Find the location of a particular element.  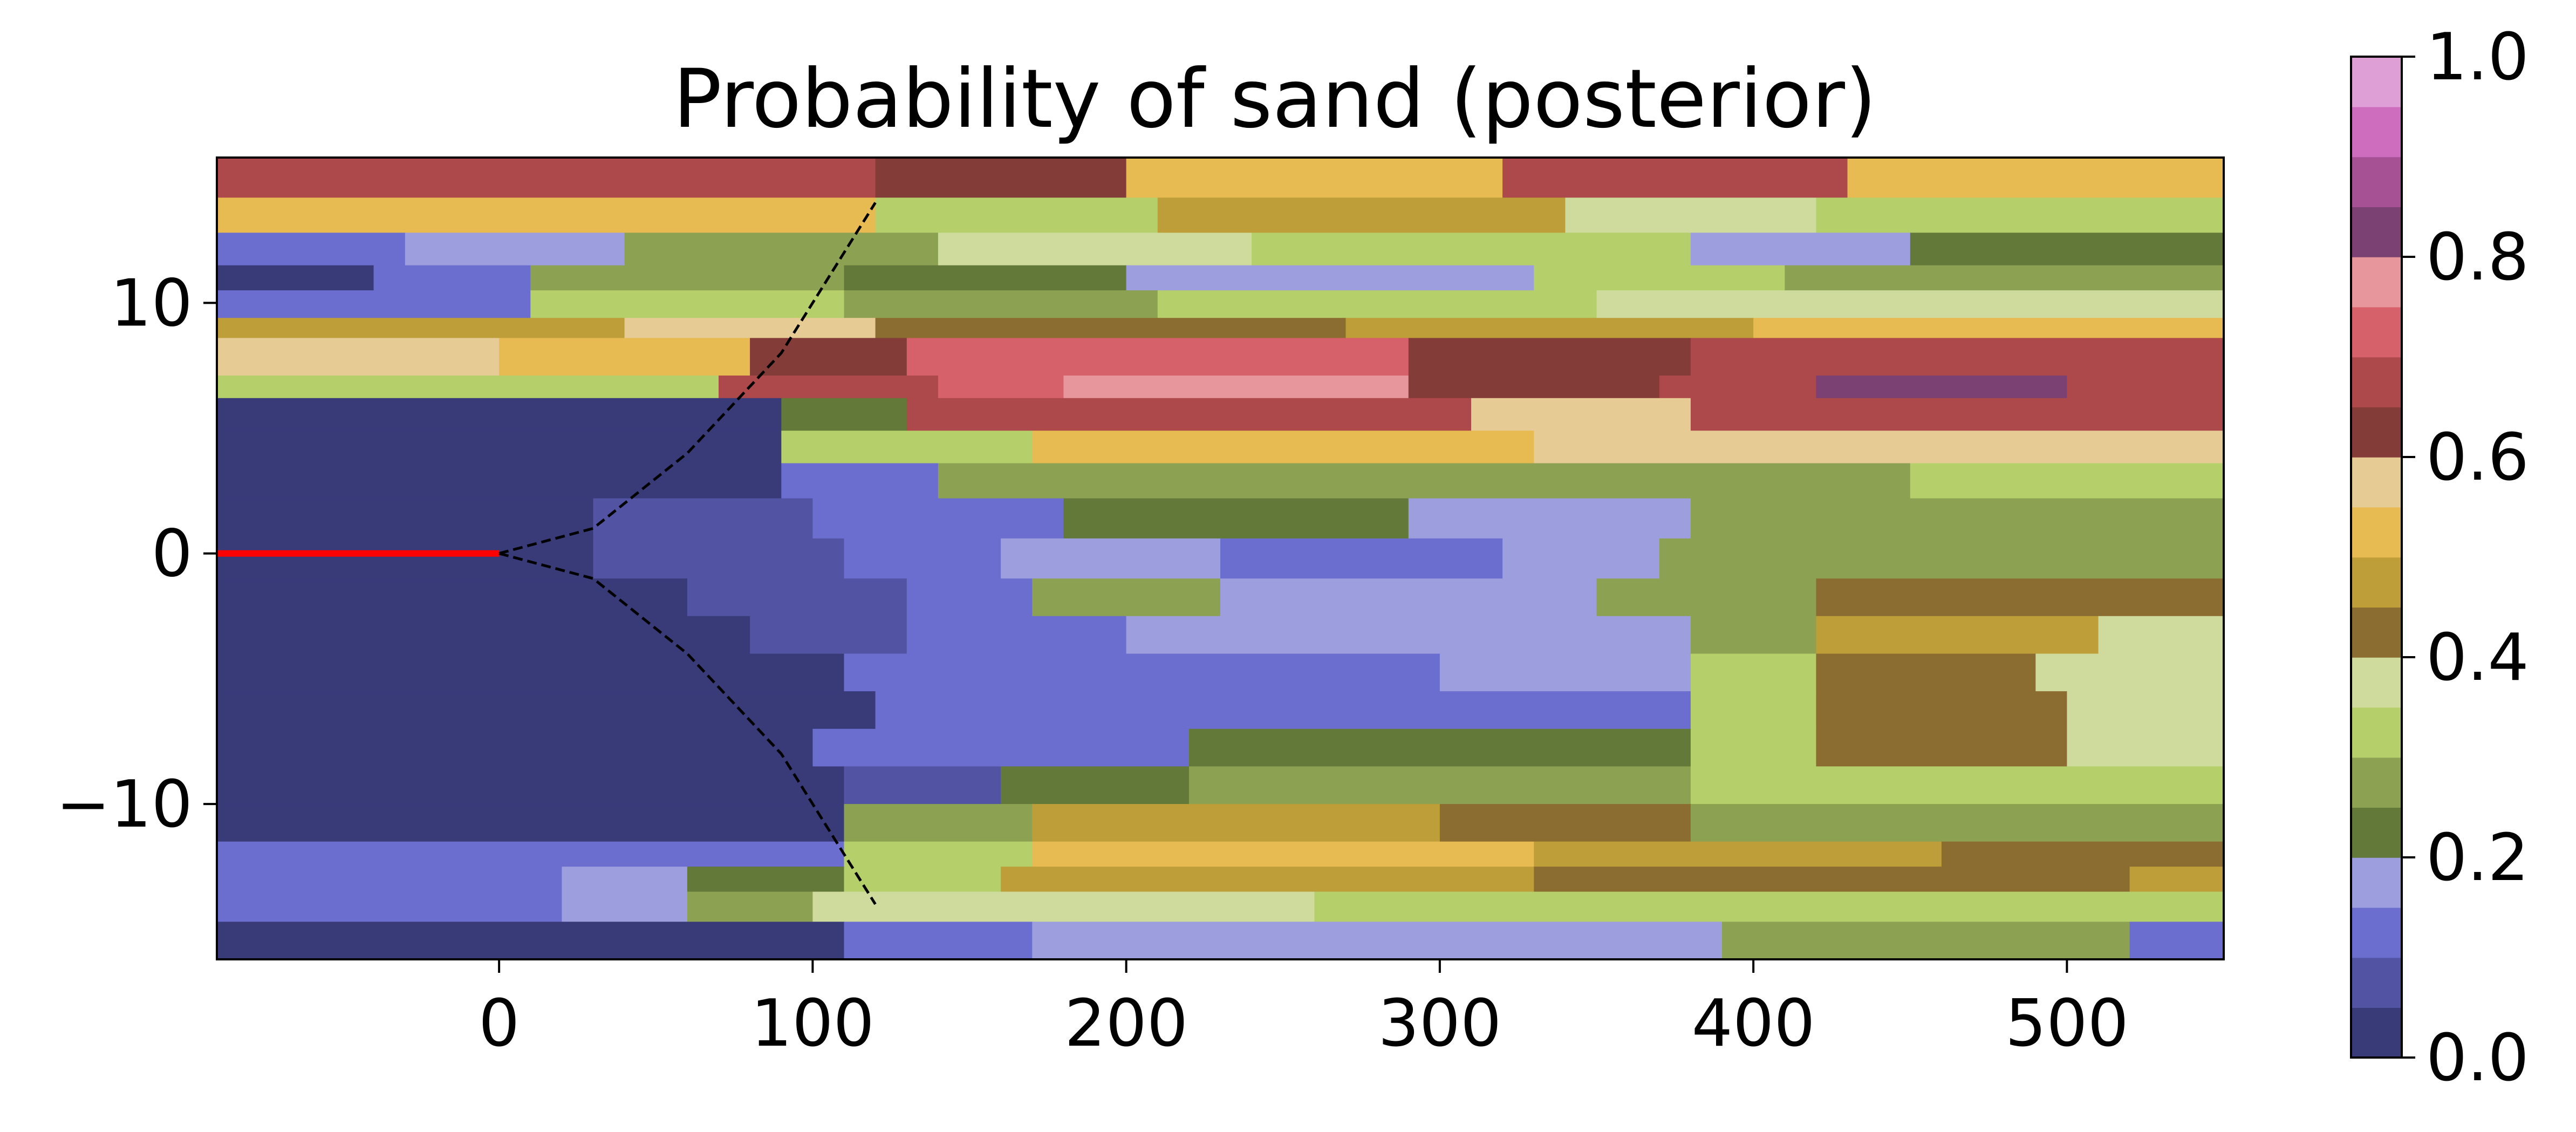

colorbar-tick-label: 0.0 is located at coordinates (2477, 1058).